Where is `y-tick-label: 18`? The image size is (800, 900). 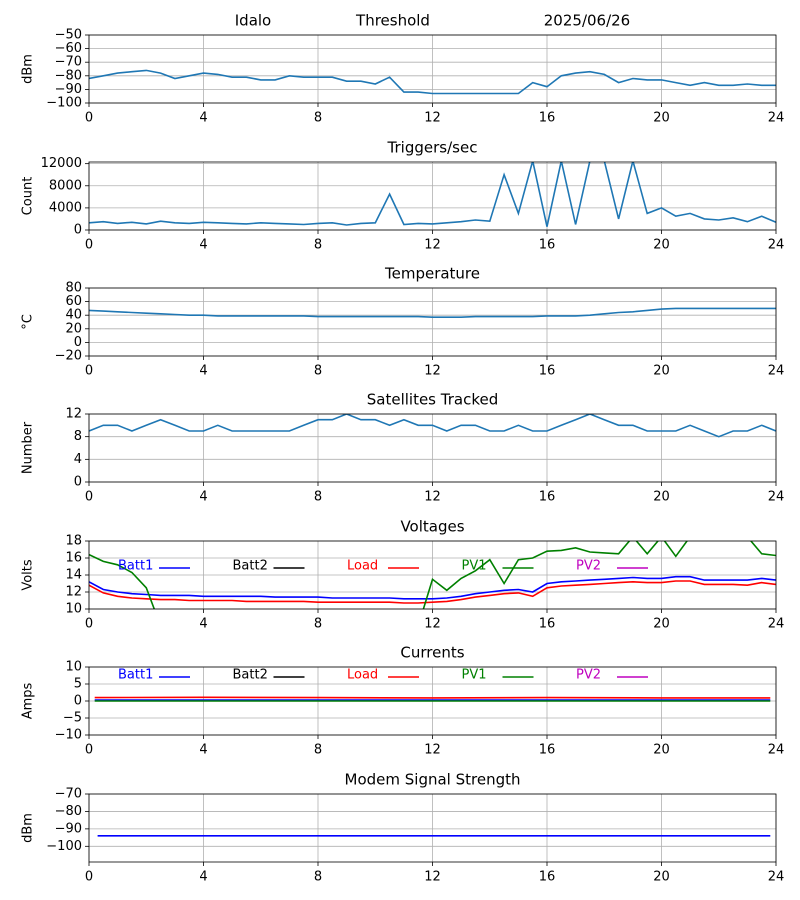
y-tick-label: 18 is located at coordinates (73, 541).